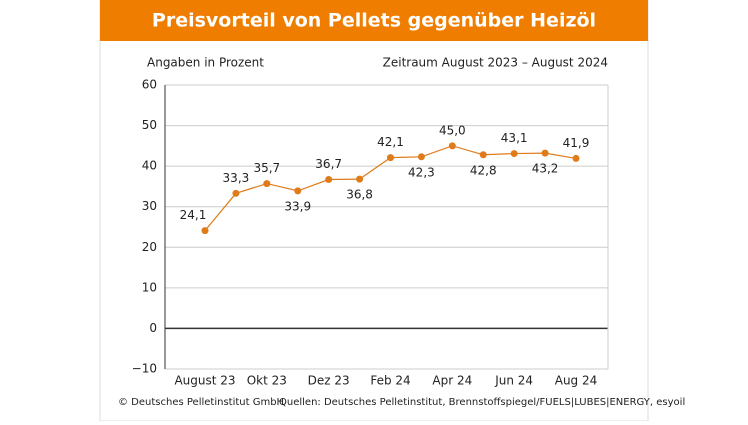 This screenshot has width=748, height=425. I want to click on period: Zeitraum August 2023 – August 2024, so click(495, 63).